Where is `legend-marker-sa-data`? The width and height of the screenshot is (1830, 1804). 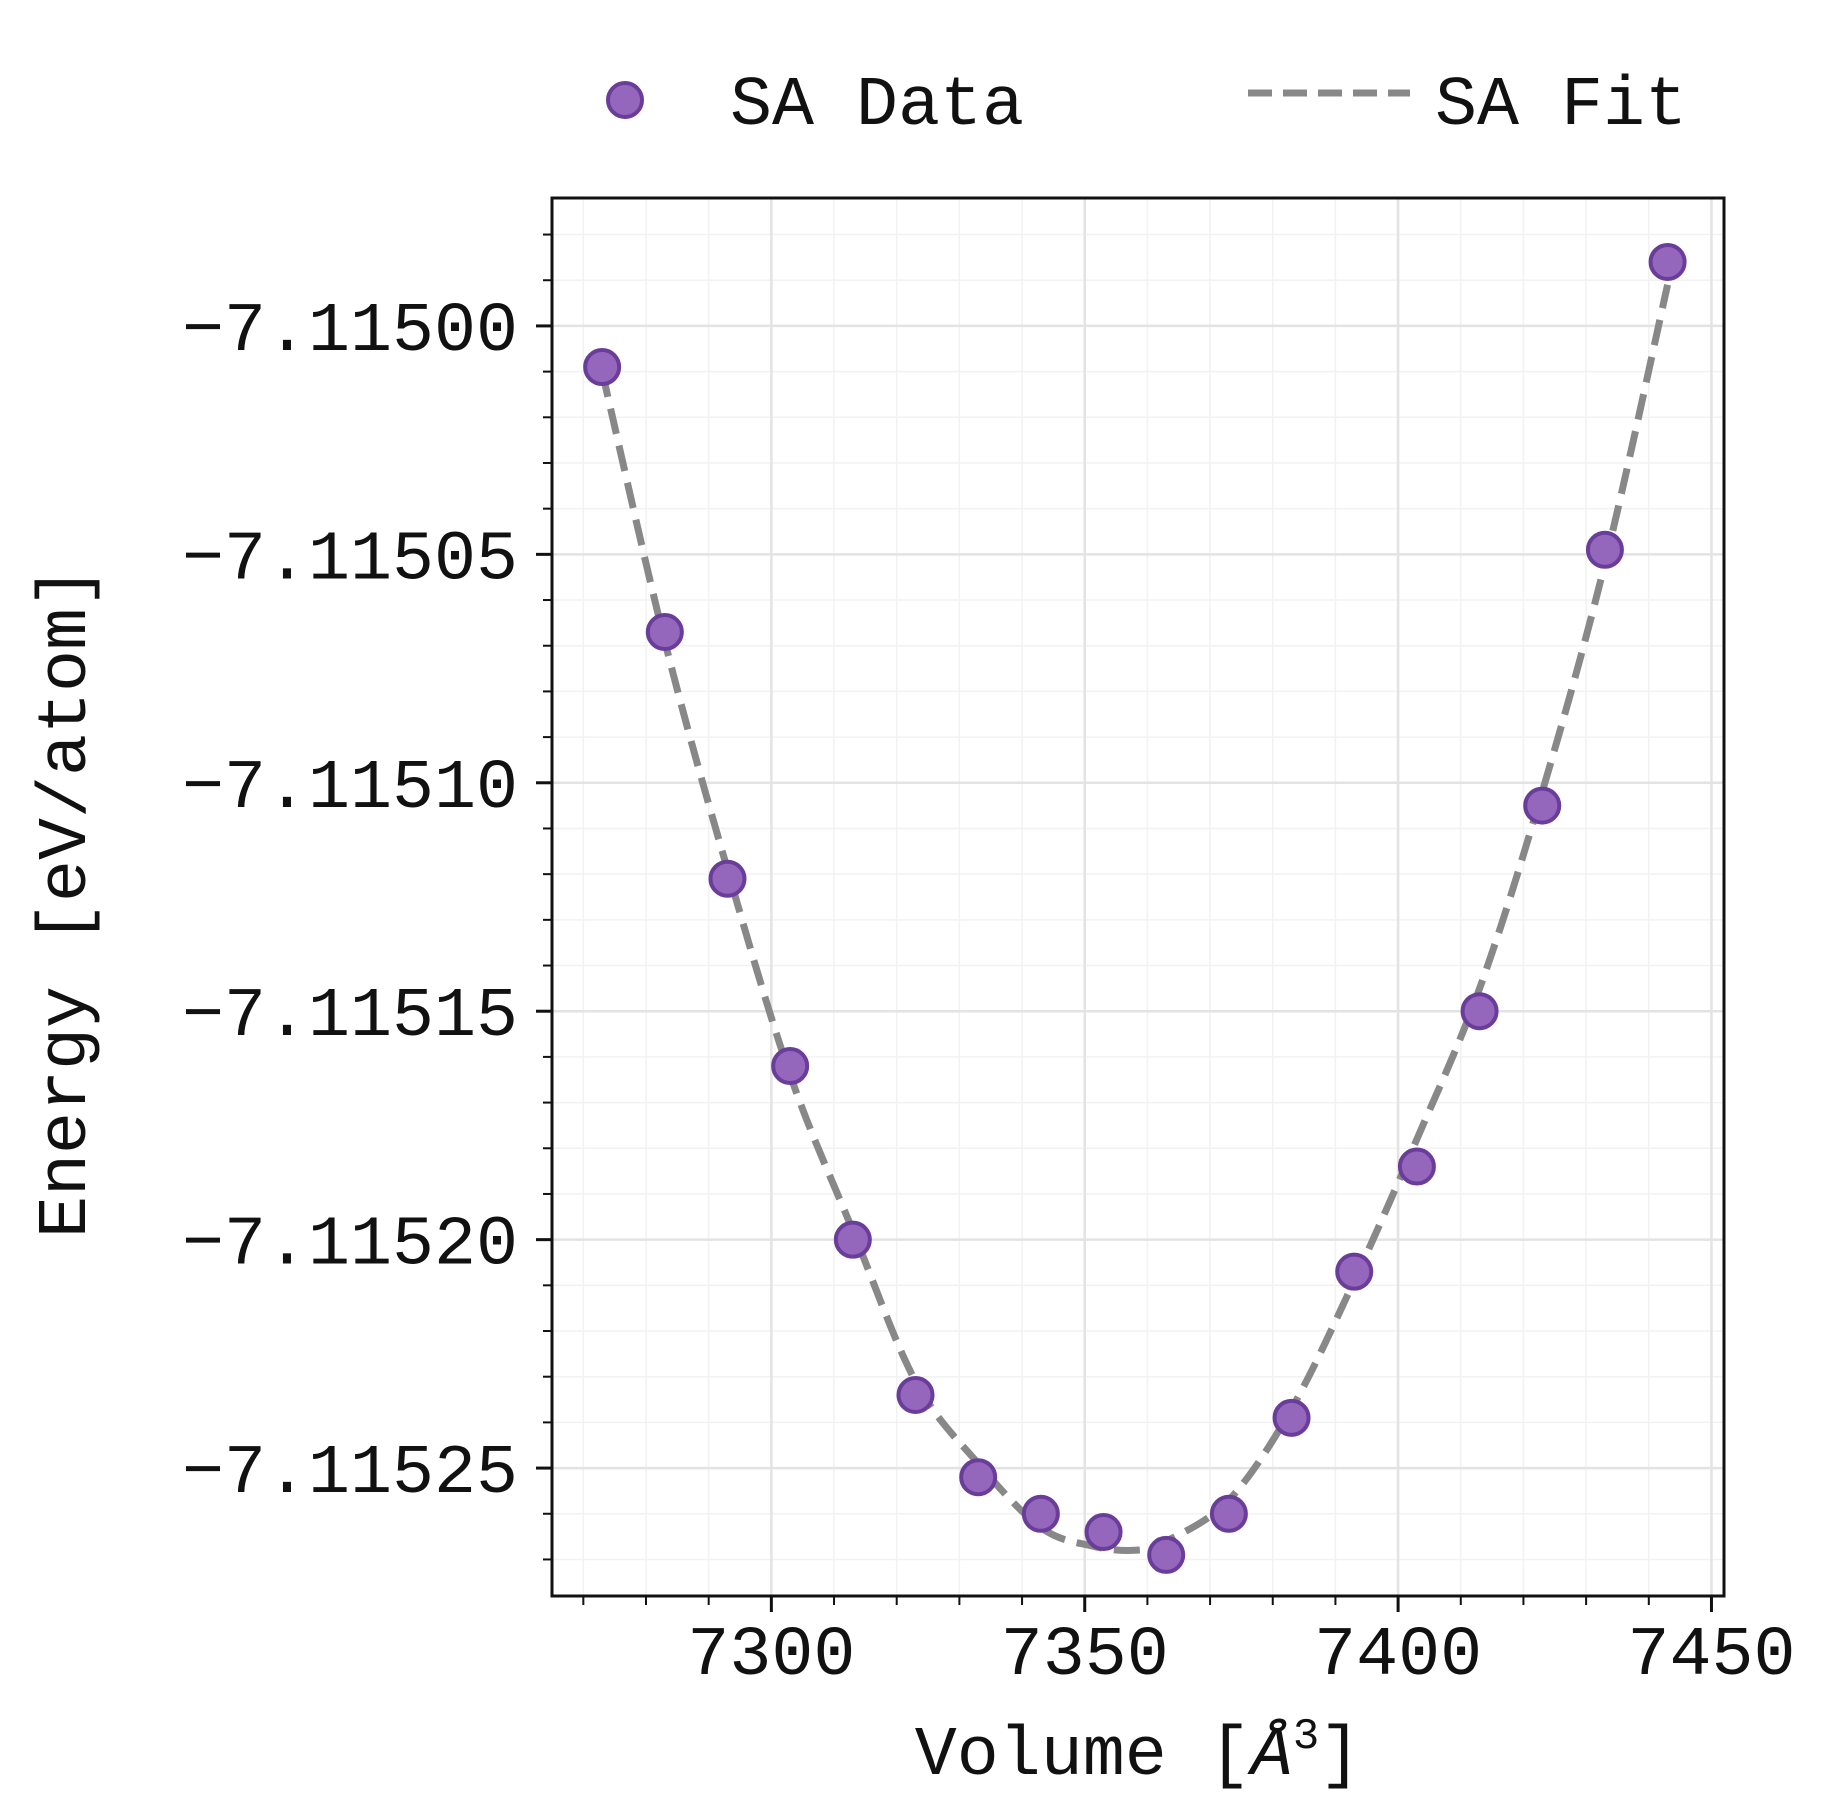 legend-marker-sa-data is located at coordinates (625, 100).